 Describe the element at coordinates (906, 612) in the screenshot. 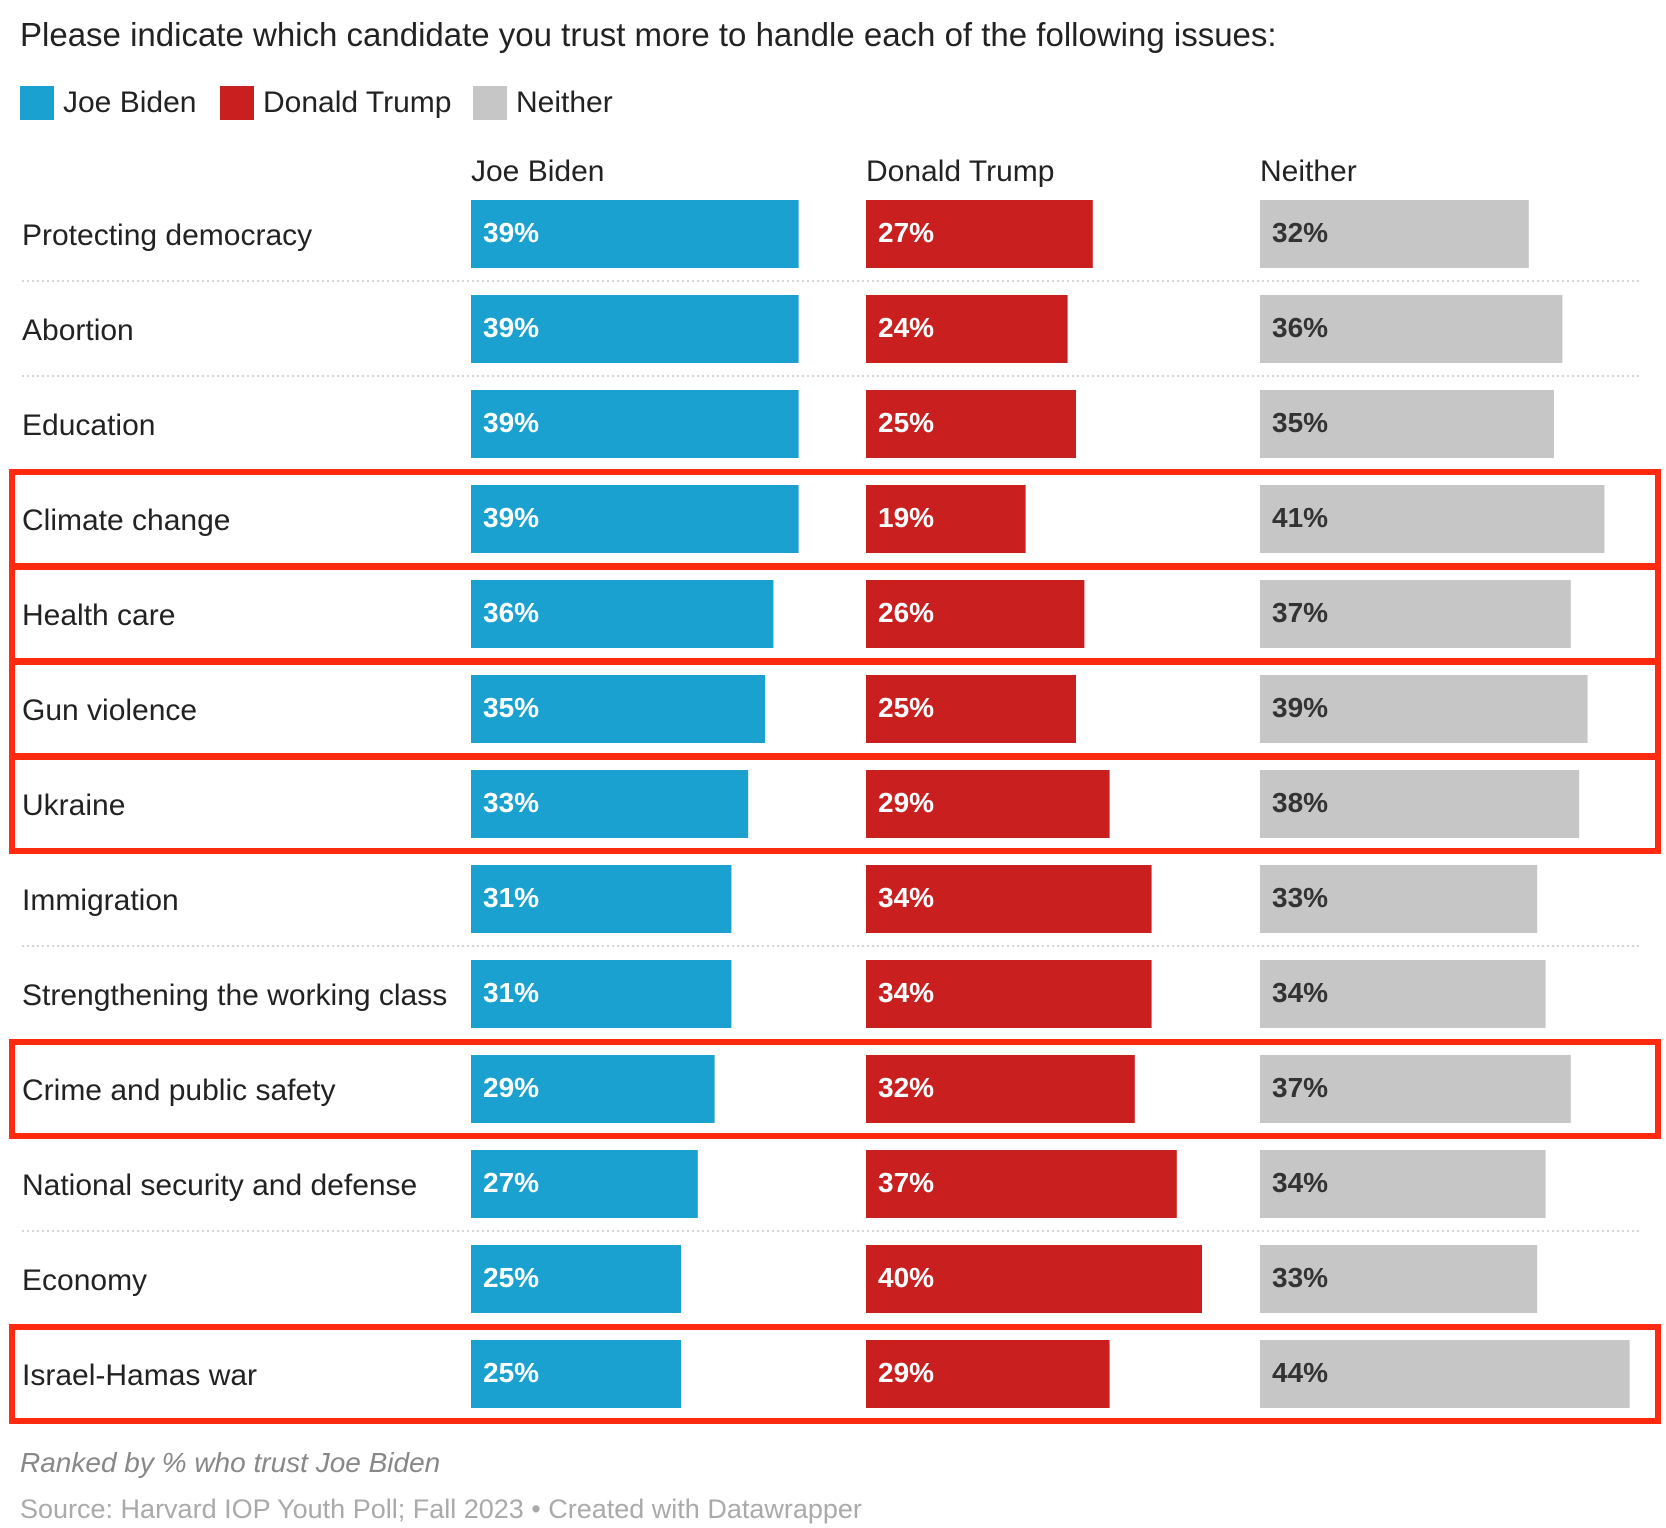

I see `bar-value-label: 26%` at that location.